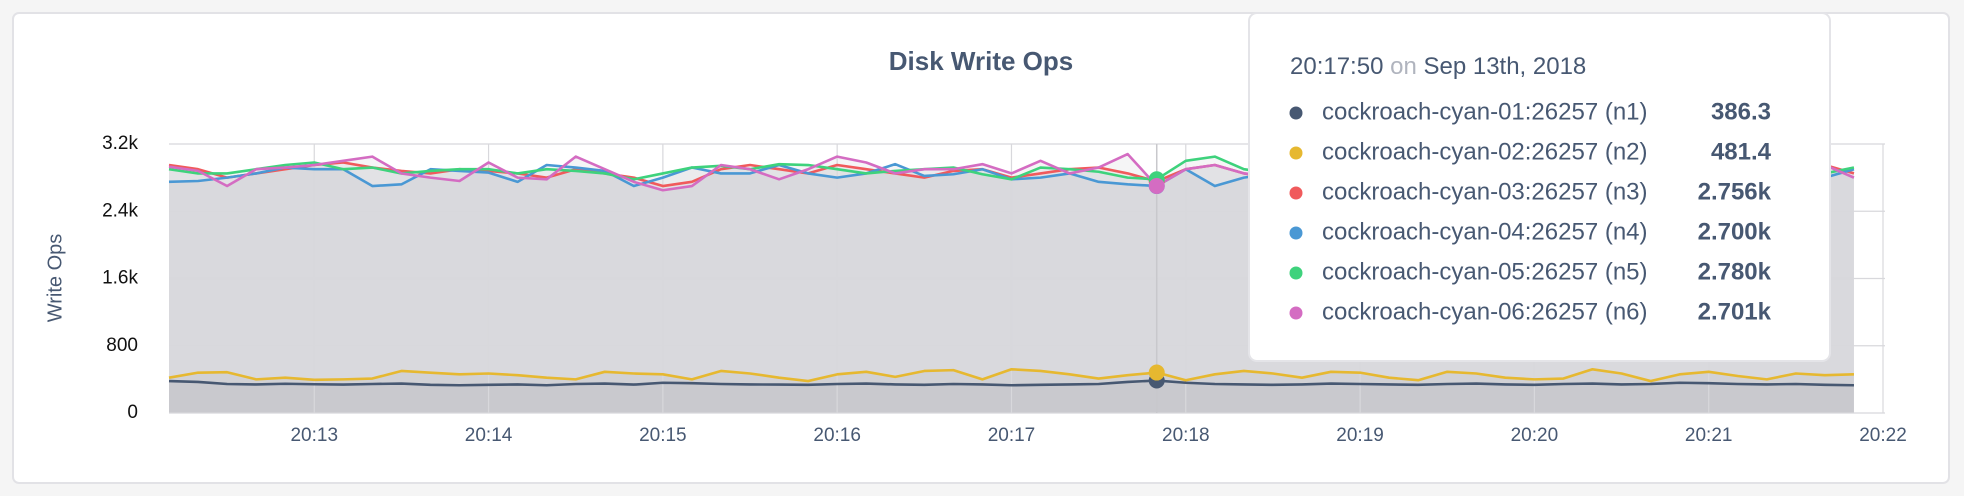 This screenshot has width=1964, height=496. Describe the element at coordinates (1403, 66) in the screenshot. I see `tooltip-connector: on` at that location.